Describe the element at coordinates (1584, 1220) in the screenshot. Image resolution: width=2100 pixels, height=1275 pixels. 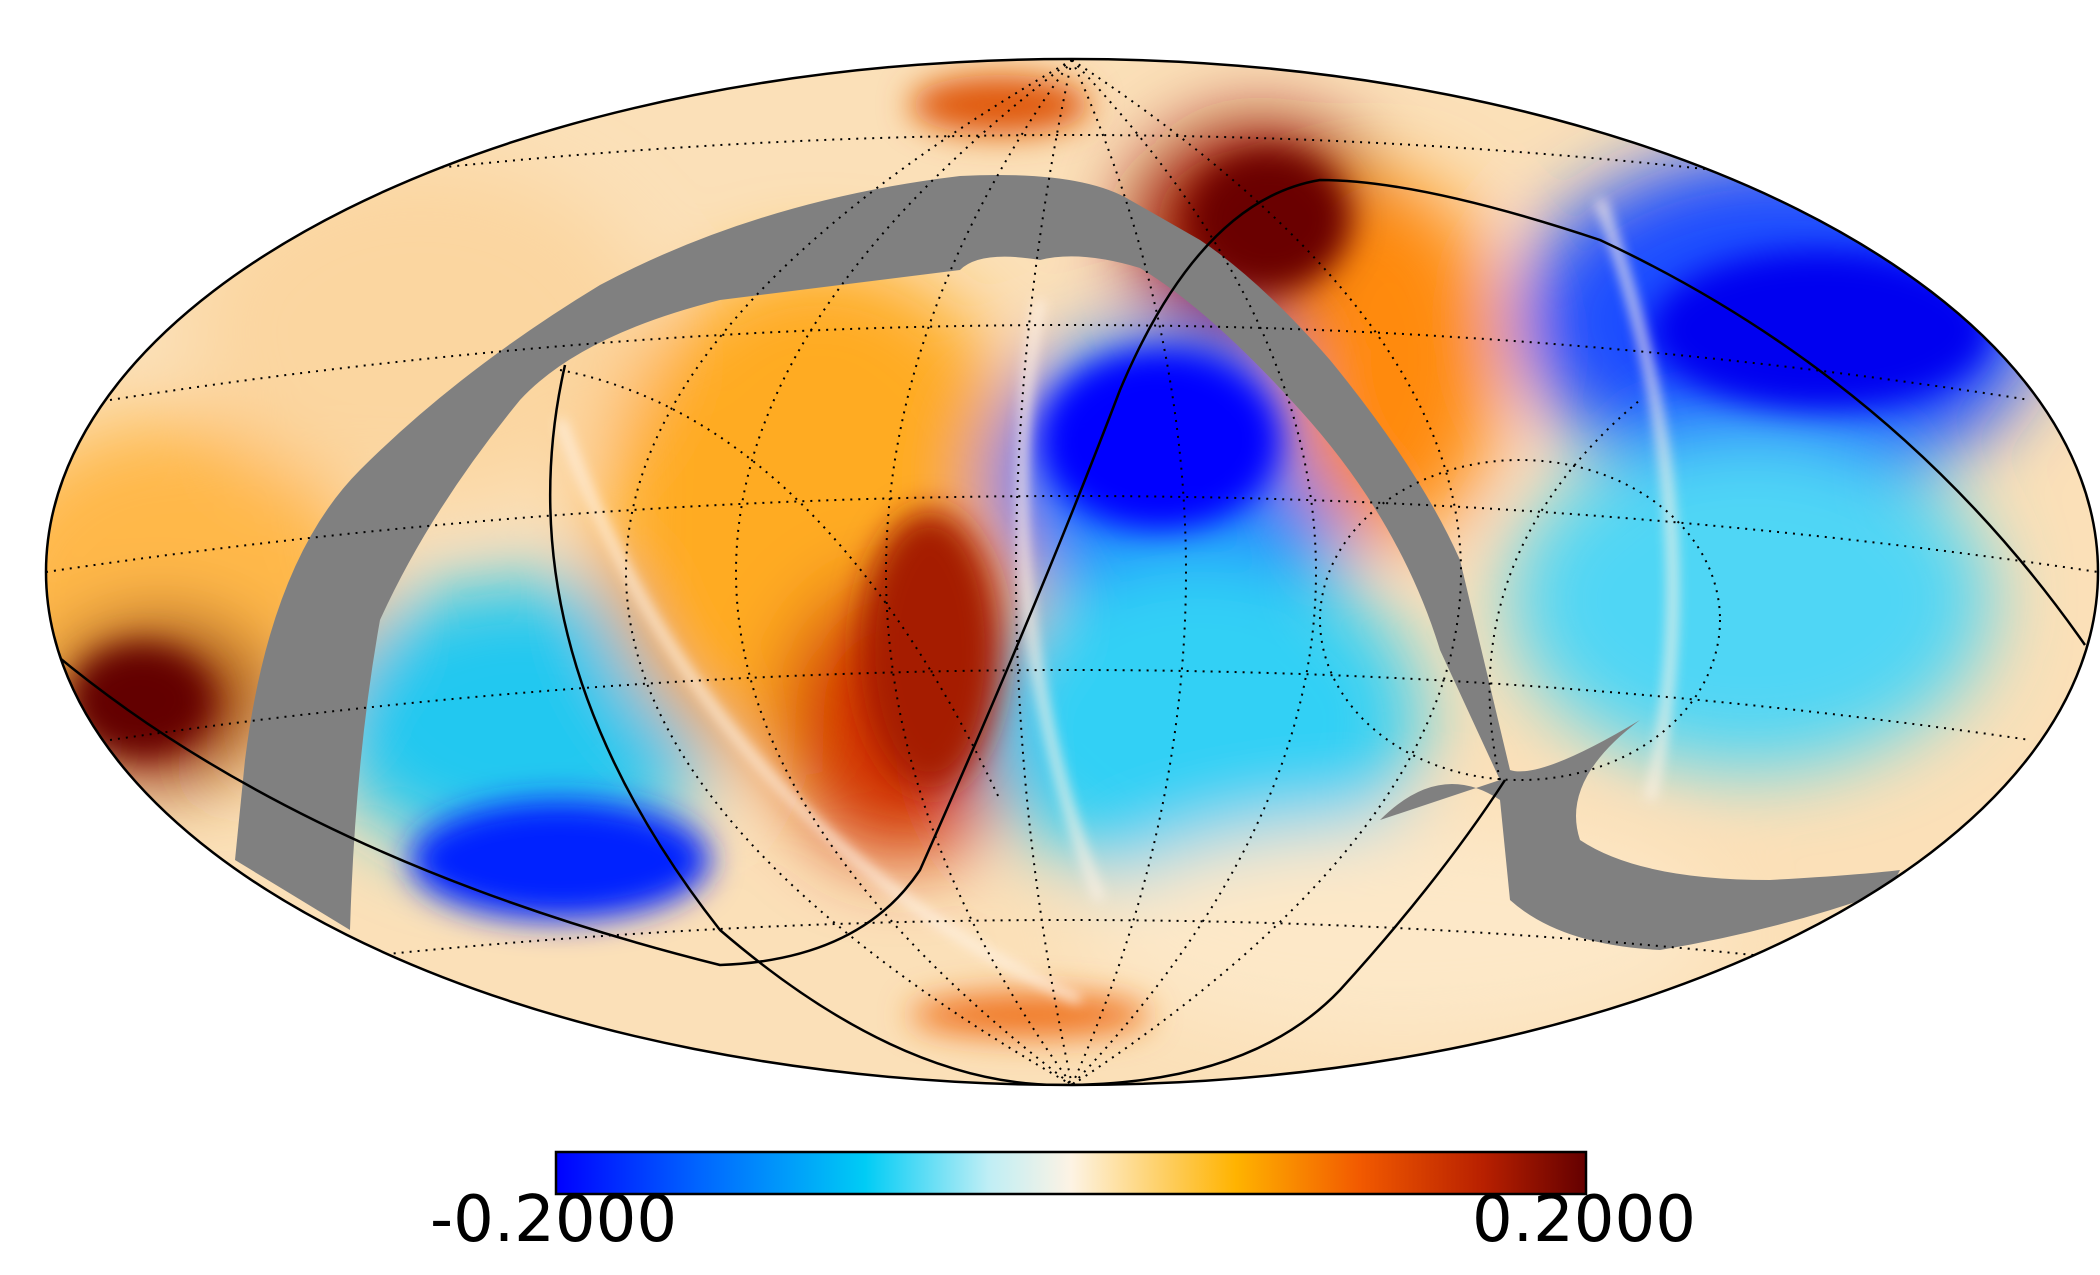
I see `colorbar-max-label: 0.2000` at that location.